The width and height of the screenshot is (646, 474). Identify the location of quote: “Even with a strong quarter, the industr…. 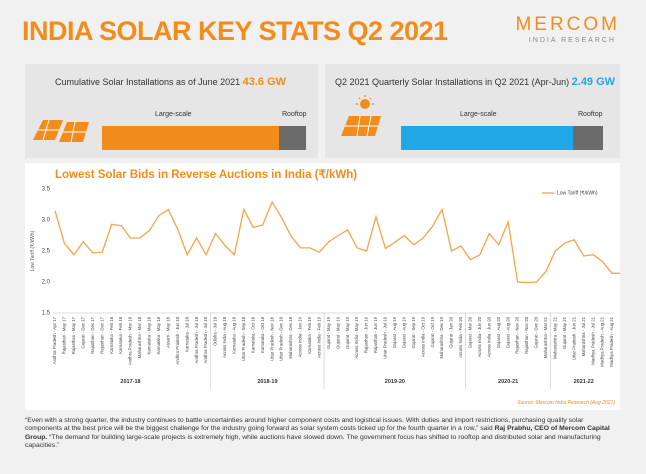
(323, 434).